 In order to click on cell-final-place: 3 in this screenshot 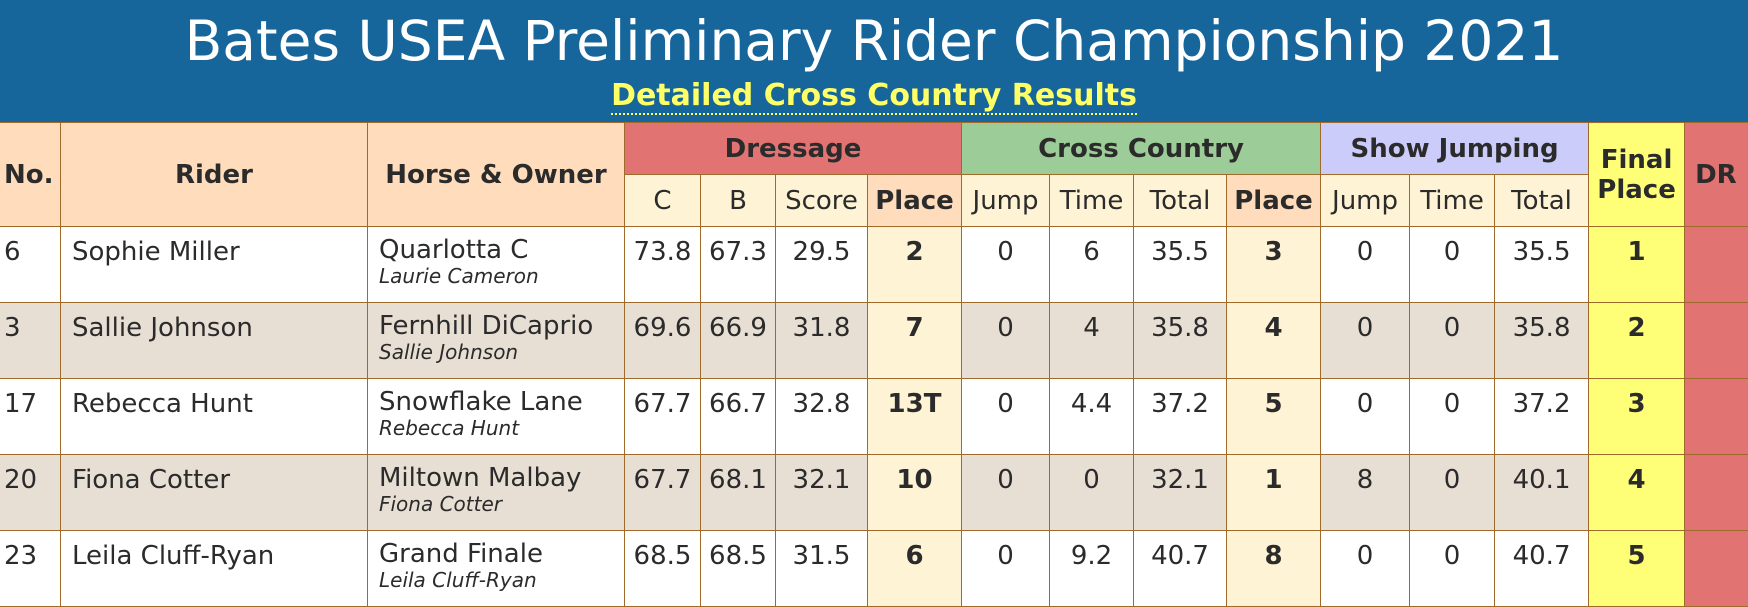, I will do `click(1637, 416)`.